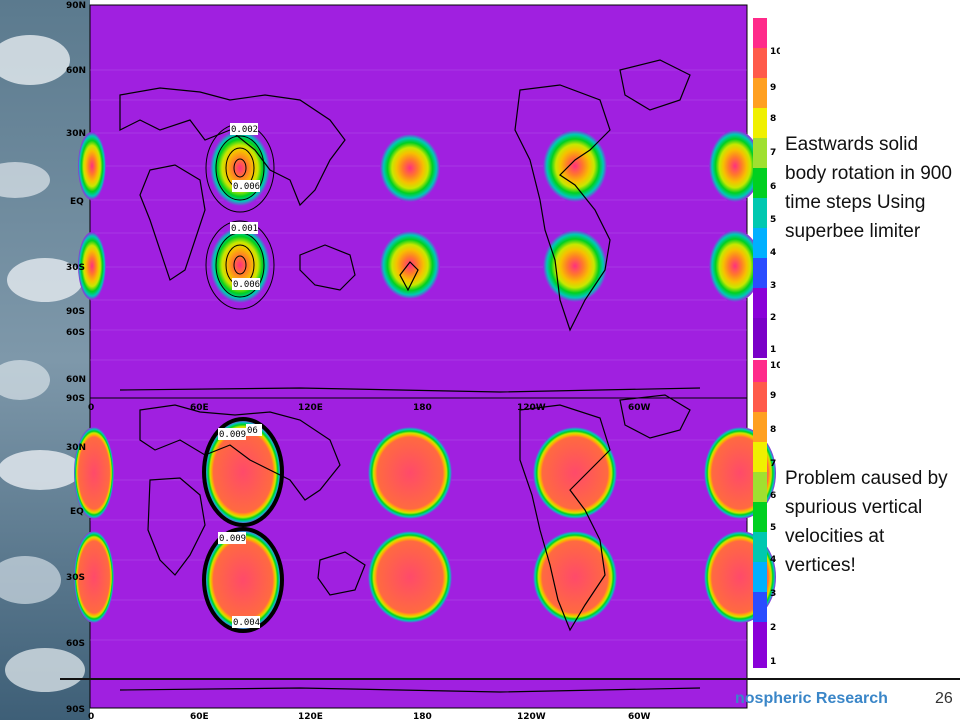 This screenshot has height=720, width=960. Describe the element at coordinates (244, 229) in the screenshot. I see `contour-label: 0.001` at that location.